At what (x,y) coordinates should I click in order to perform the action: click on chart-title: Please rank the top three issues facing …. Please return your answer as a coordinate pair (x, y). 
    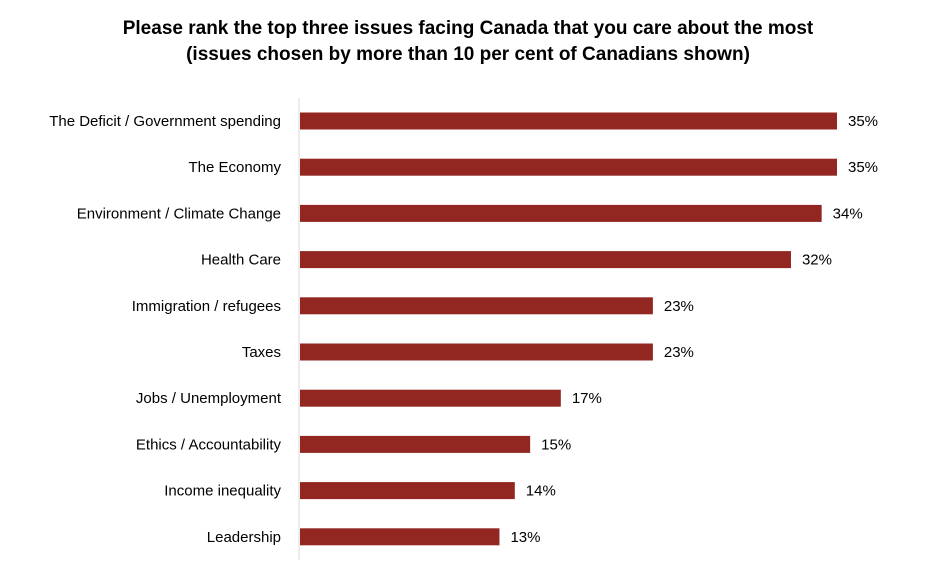
    Looking at the image, I should click on (468, 42).